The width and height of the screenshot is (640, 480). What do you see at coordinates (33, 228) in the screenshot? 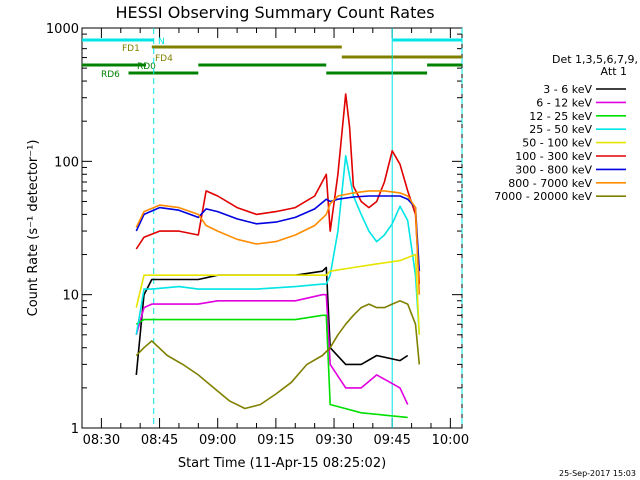
I see `y-axis-label: Count Rate (s⁻¹ detector⁻¹)` at bounding box center [33, 228].